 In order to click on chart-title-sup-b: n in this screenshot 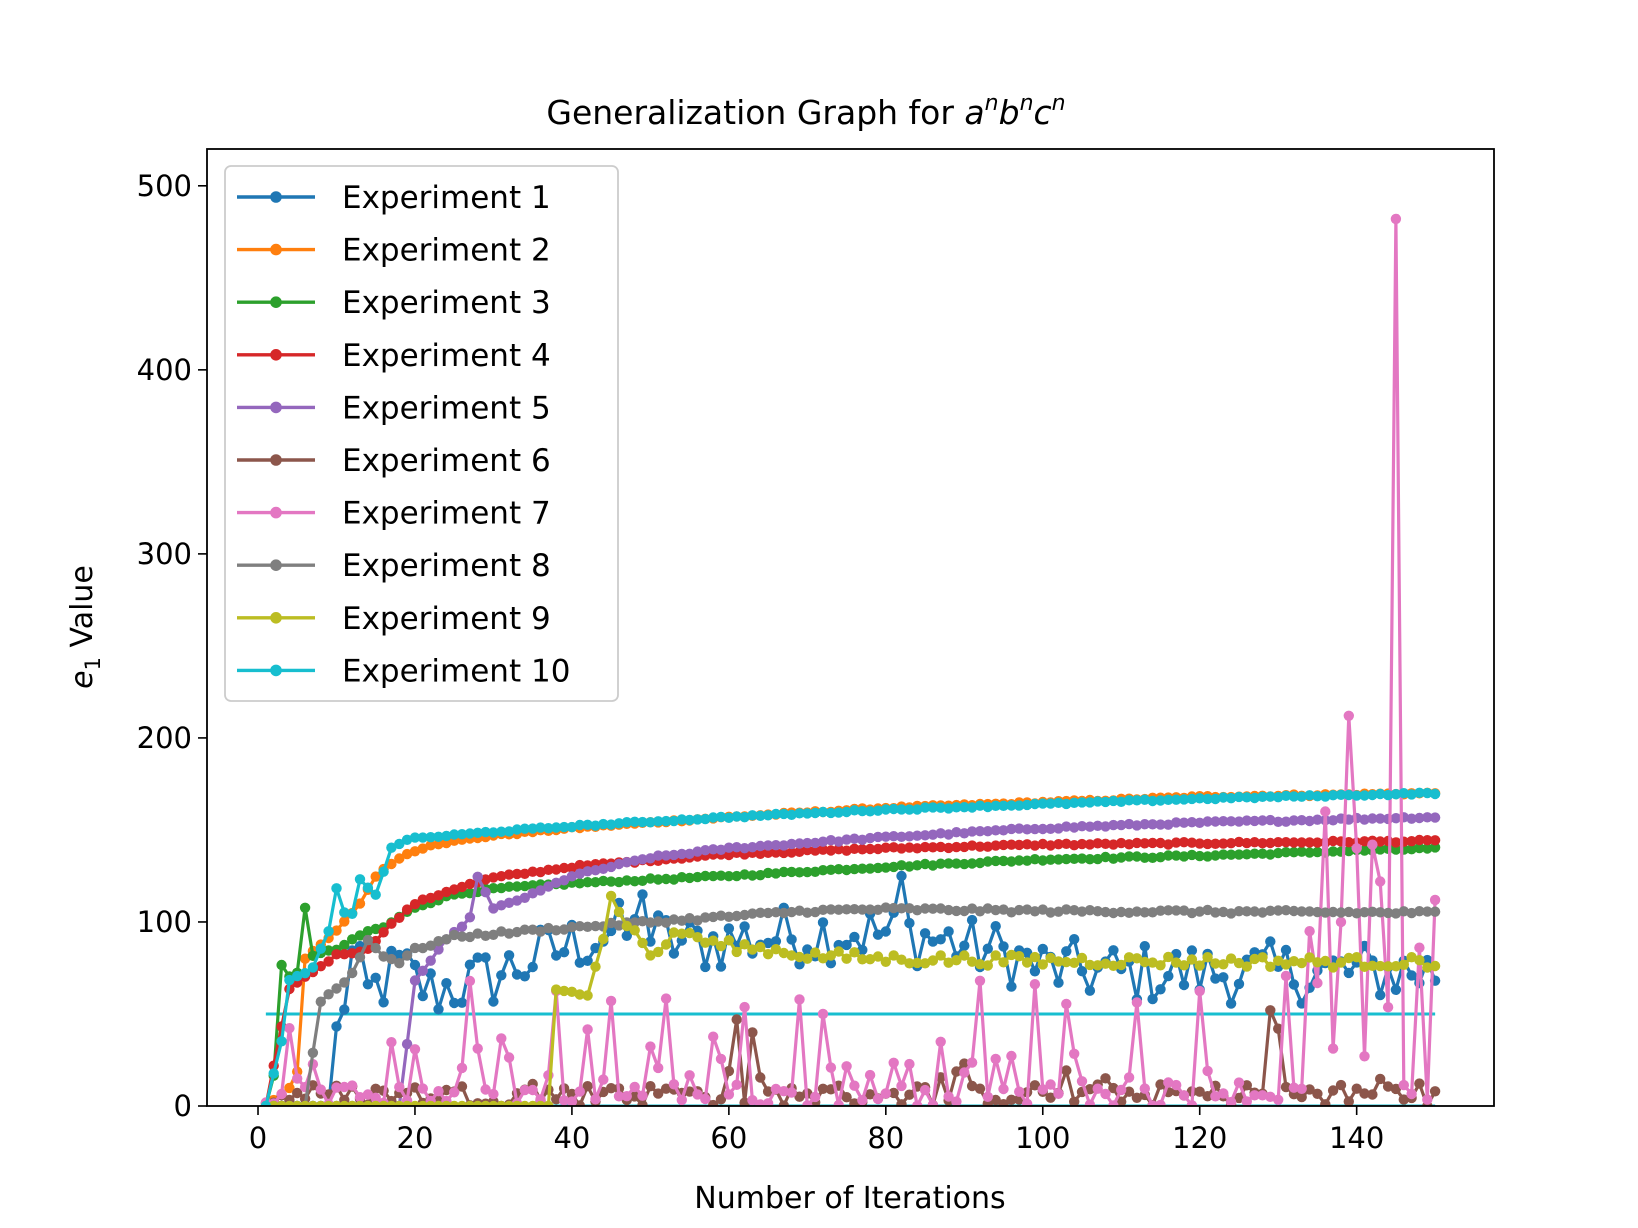, I will do `click(1027, 103)`.